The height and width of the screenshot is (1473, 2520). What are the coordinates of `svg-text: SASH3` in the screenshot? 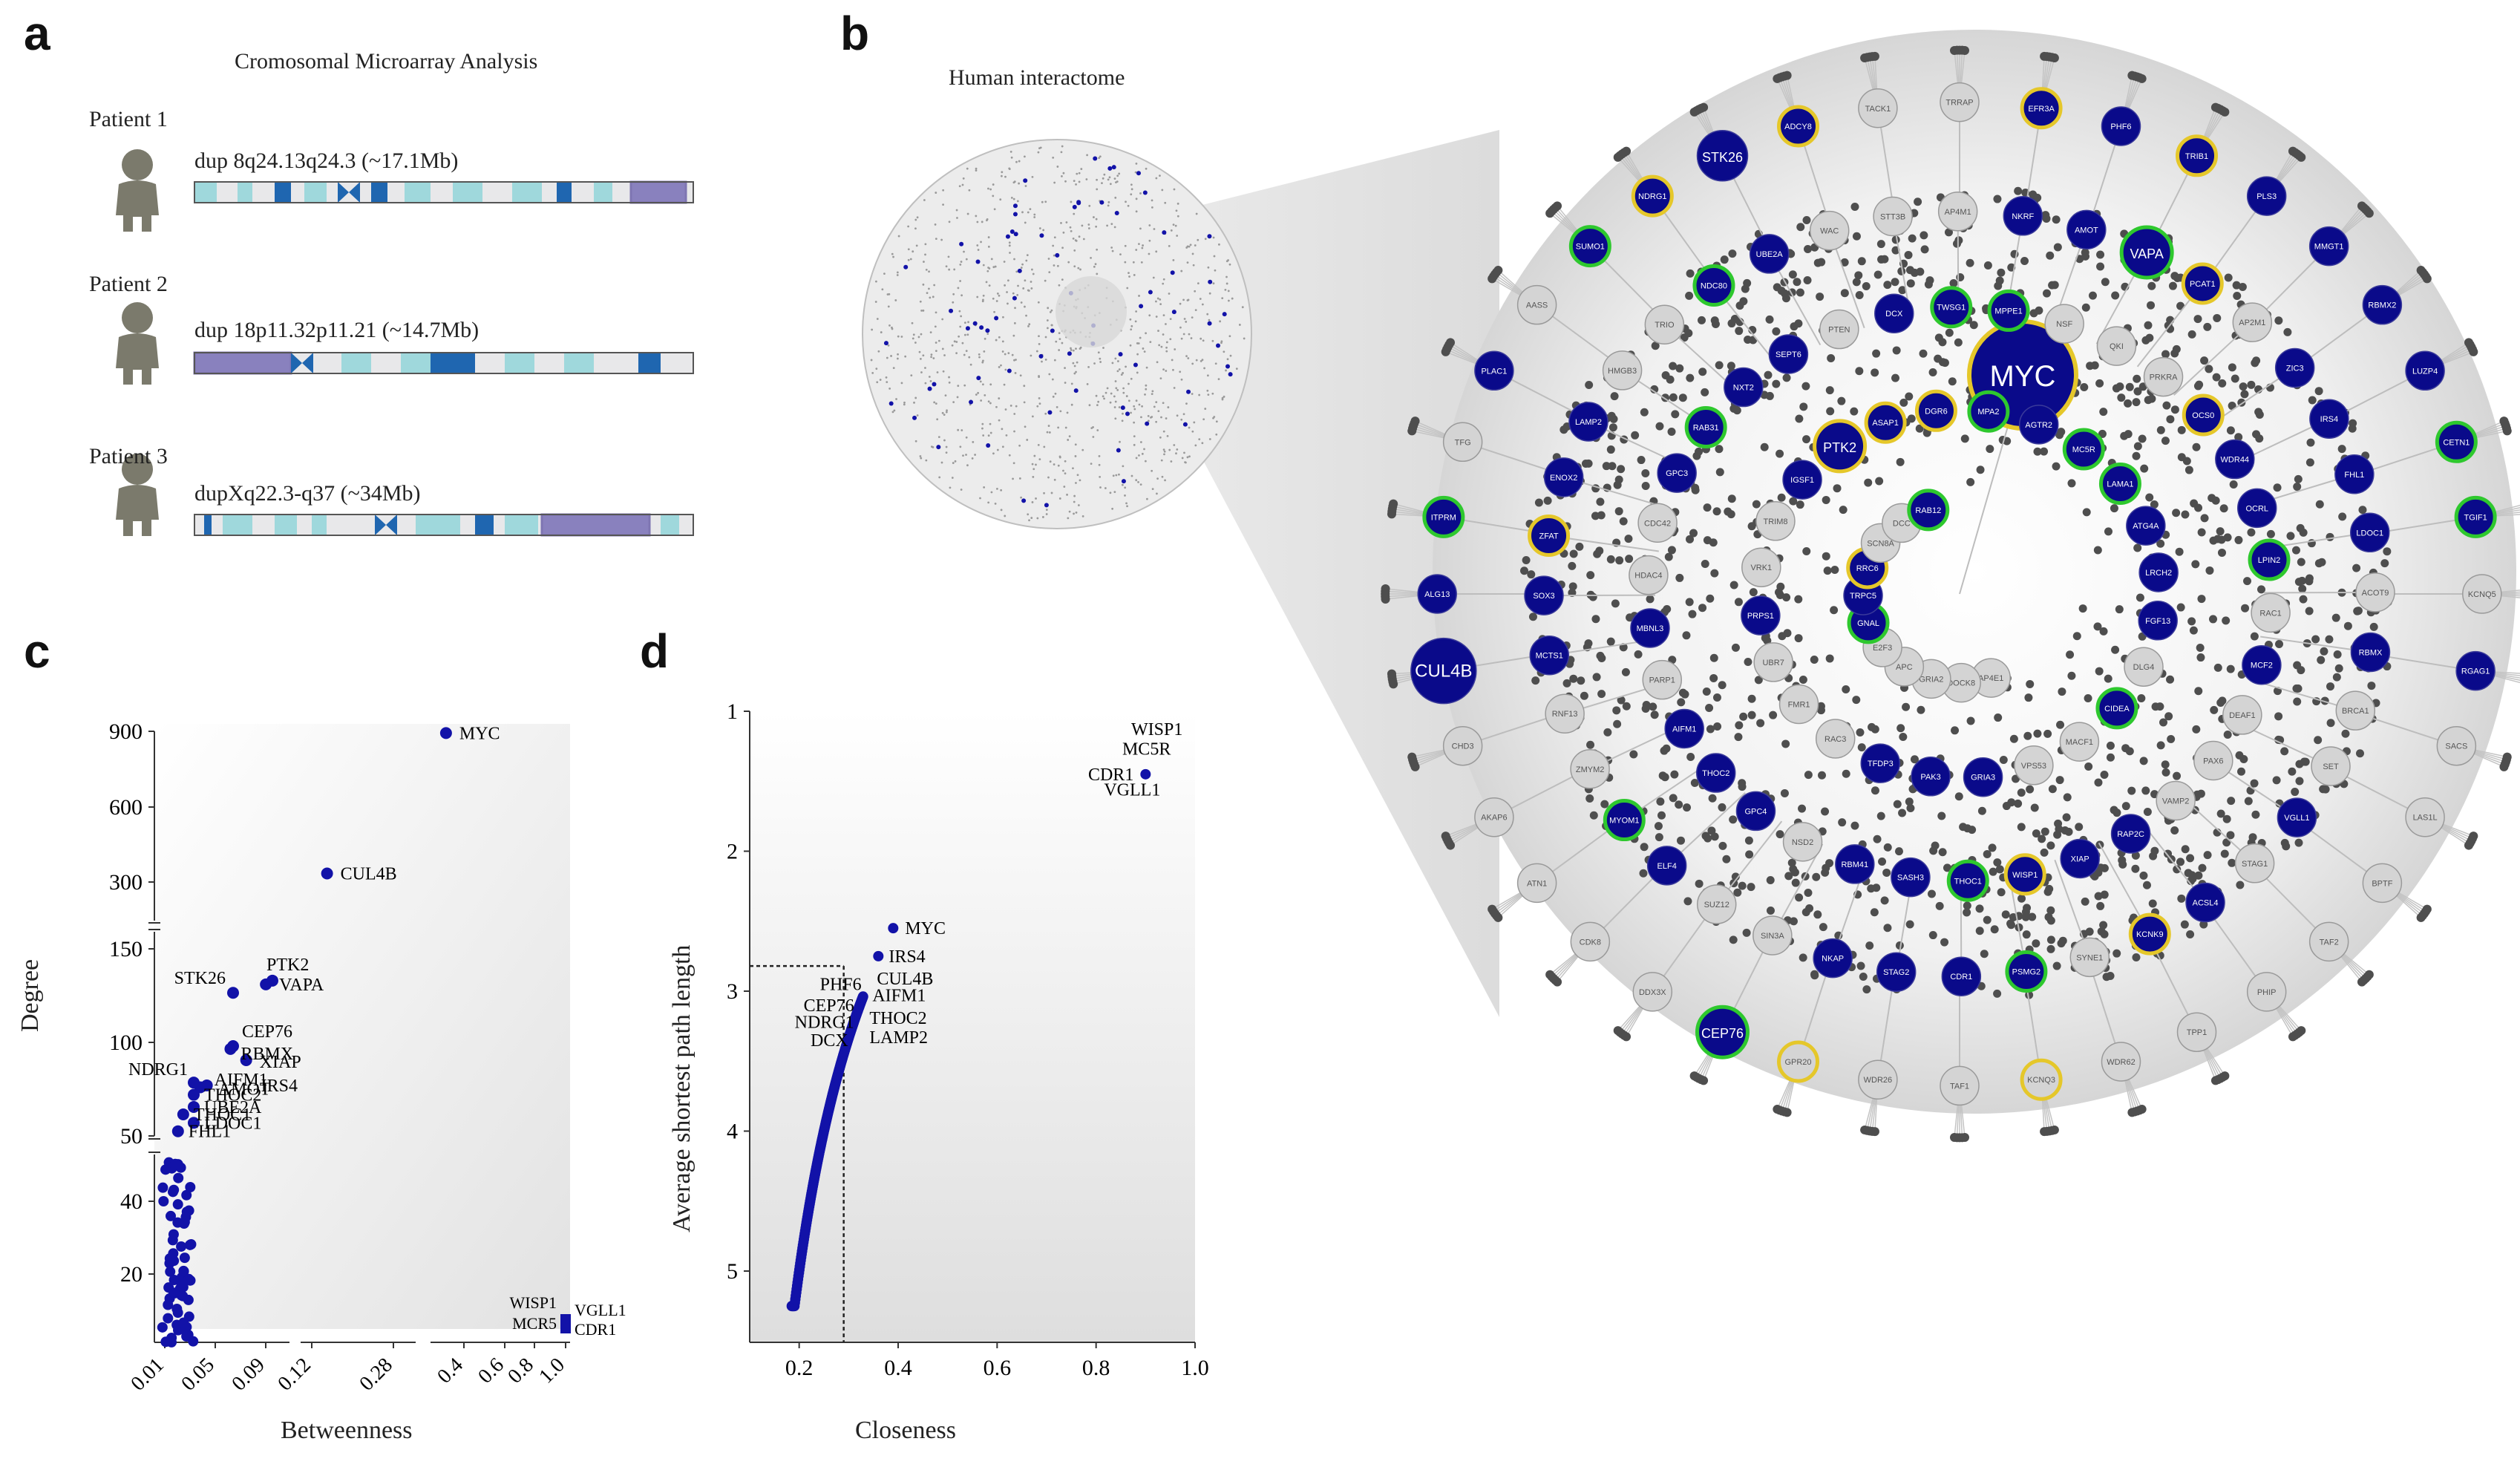 It's located at (1911, 878).